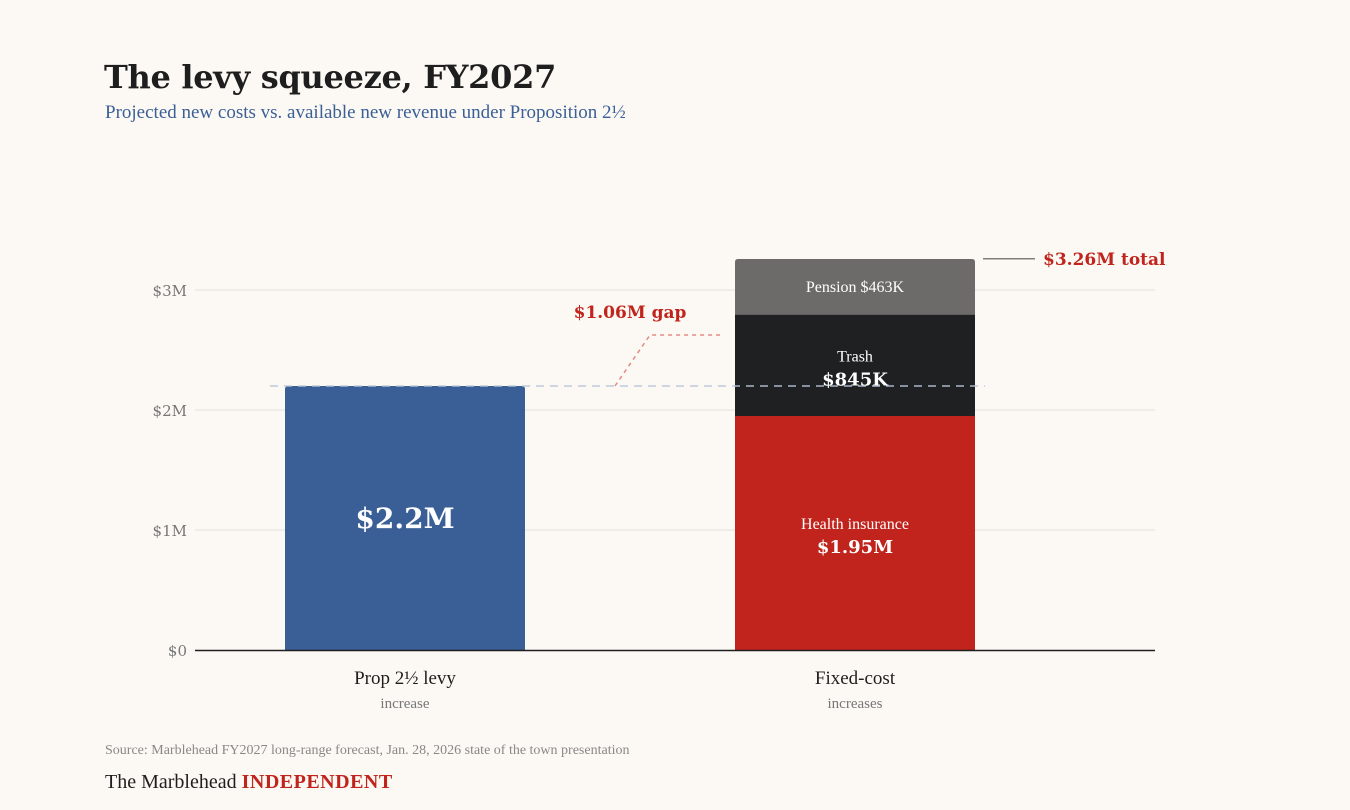 This screenshot has width=1350, height=810. I want to click on bar-value-label: $2.2M, so click(404, 518).